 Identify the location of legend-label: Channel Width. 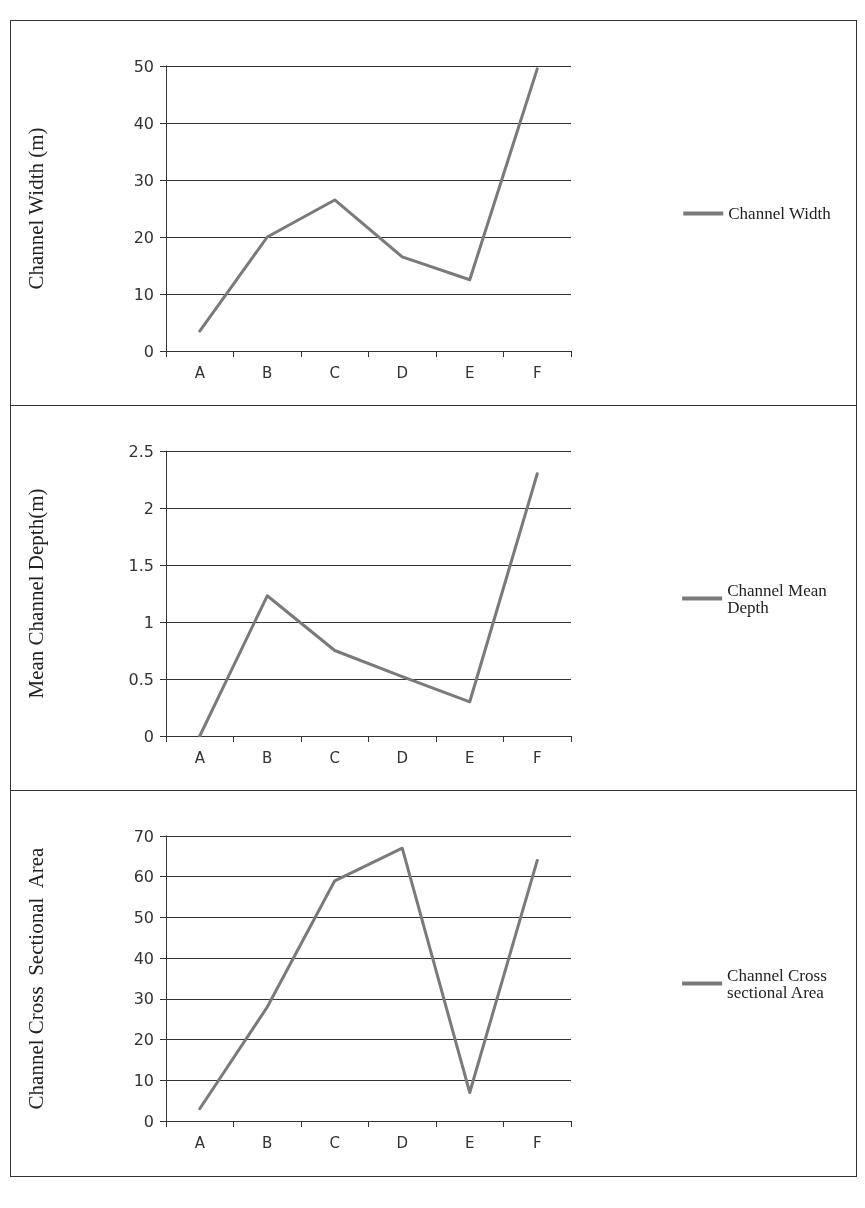
(780, 213).